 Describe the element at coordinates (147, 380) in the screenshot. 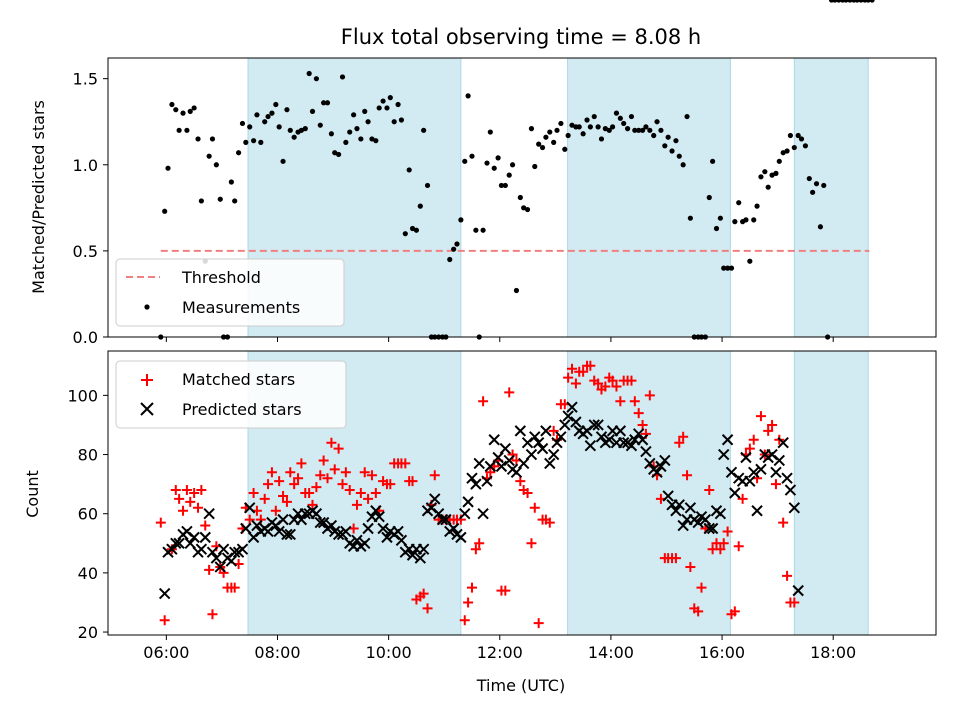

I see `matched-legend-swatch` at that location.